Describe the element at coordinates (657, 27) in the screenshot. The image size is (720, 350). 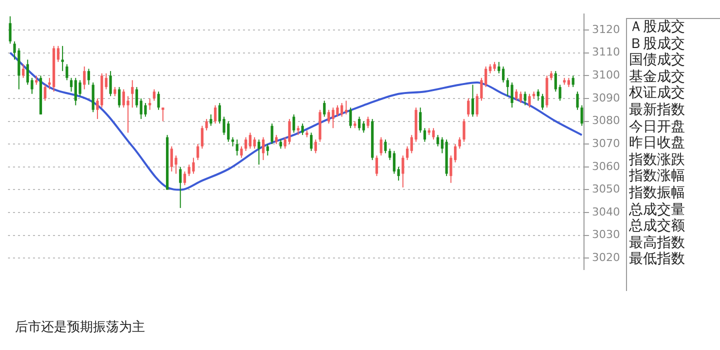
I see `text: Ａ股成交` at that location.